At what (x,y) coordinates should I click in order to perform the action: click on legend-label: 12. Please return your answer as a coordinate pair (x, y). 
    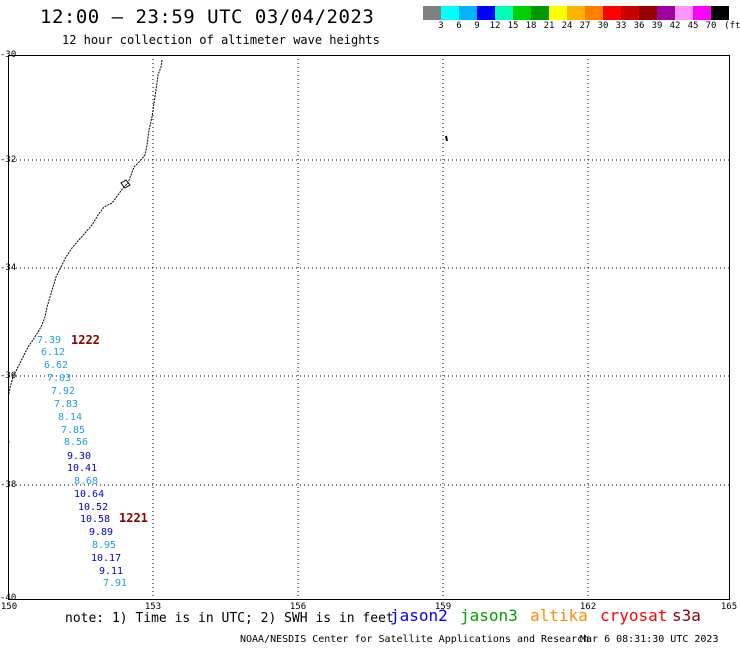
    Looking at the image, I should click on (495, 26).